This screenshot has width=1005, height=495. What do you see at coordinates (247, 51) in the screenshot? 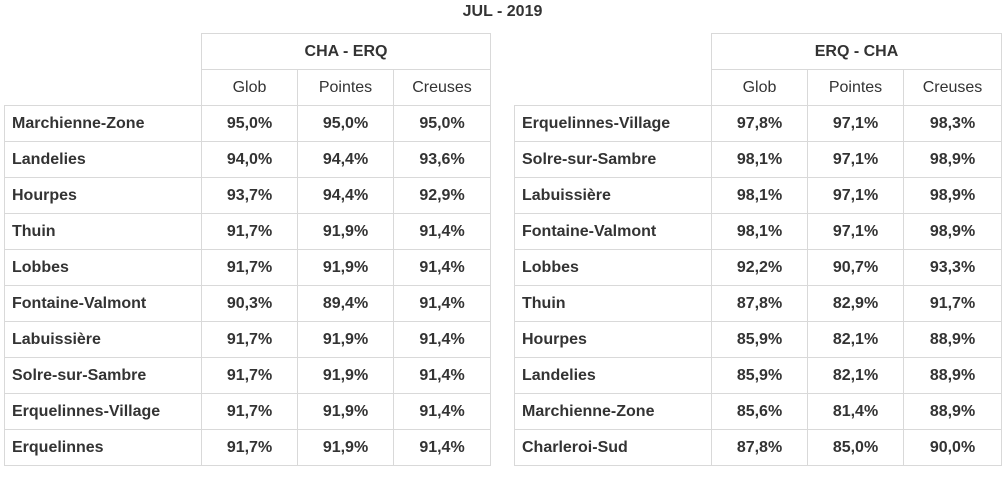
I see `group-header-row: CHA - ERQ` at bounding box center [247, 51].